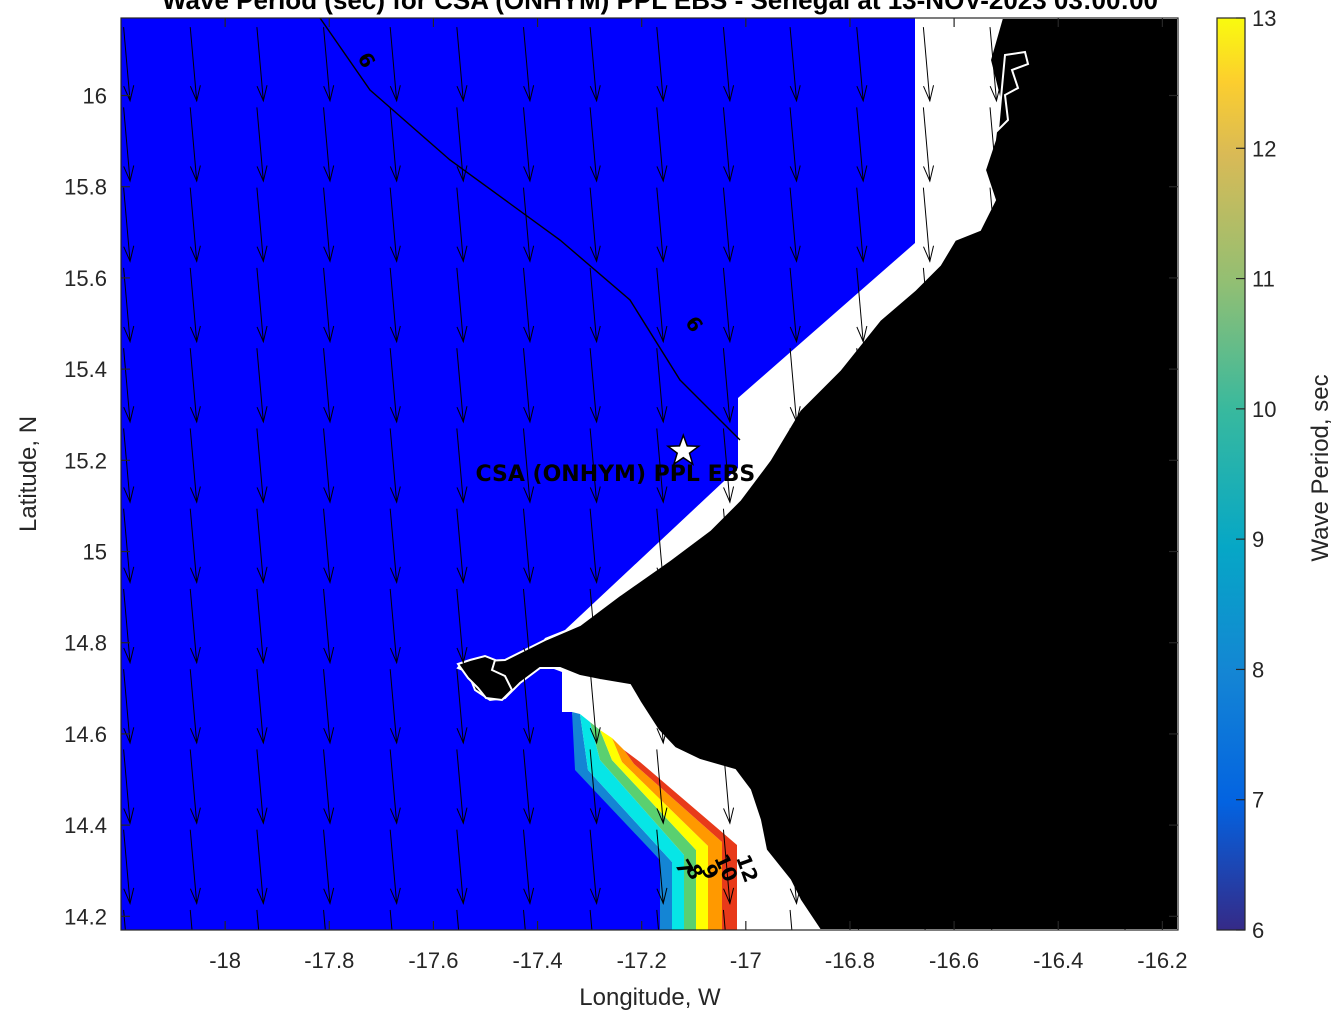 The width and height of the screenshot is (1340, 1016). What do you see at coordinates (329, 960) in the screenshot?
I see `x-tick-label: -17.8` at bounding box center [329, 960].